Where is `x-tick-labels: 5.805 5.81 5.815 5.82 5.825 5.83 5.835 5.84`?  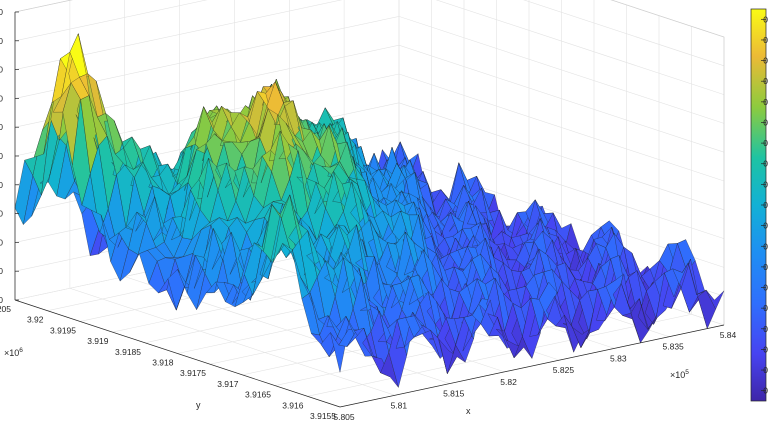
x-tick-labels: 5.805 5.81 5.815 5.82 5.825 5.83 5.835 5.84 is located at coordinates (534, 376).